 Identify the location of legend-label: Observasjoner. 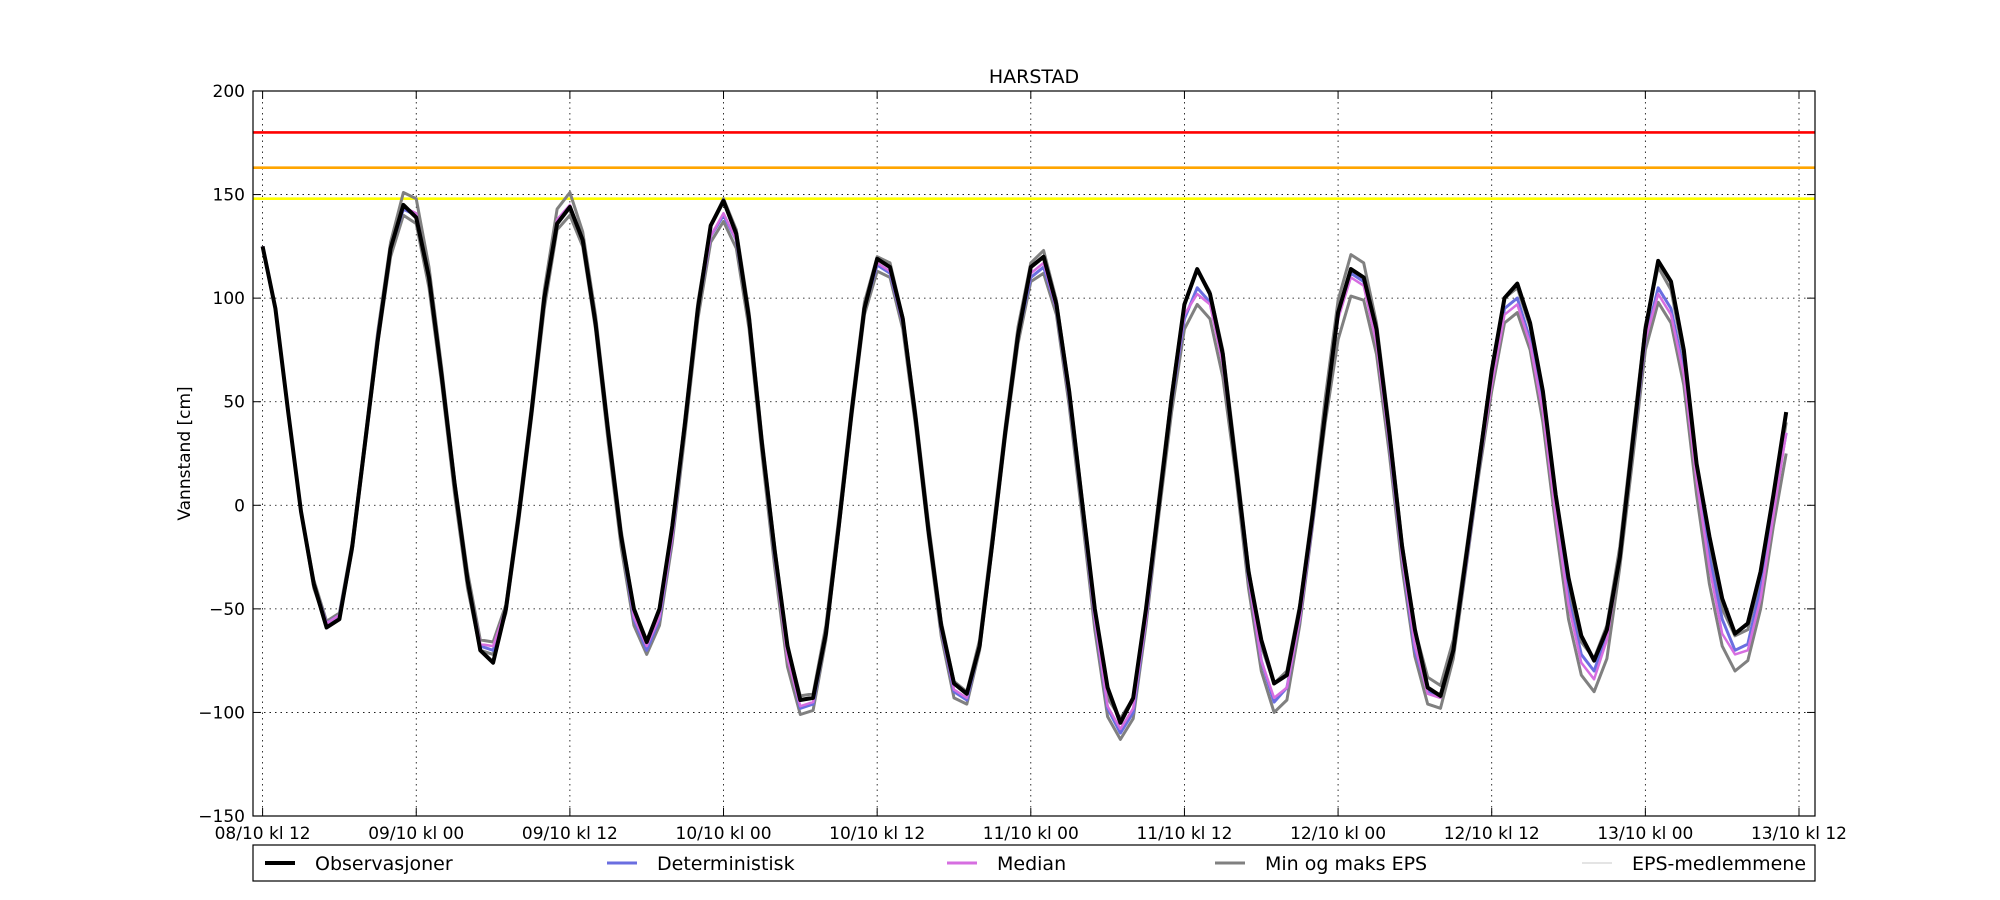
(384, 864).